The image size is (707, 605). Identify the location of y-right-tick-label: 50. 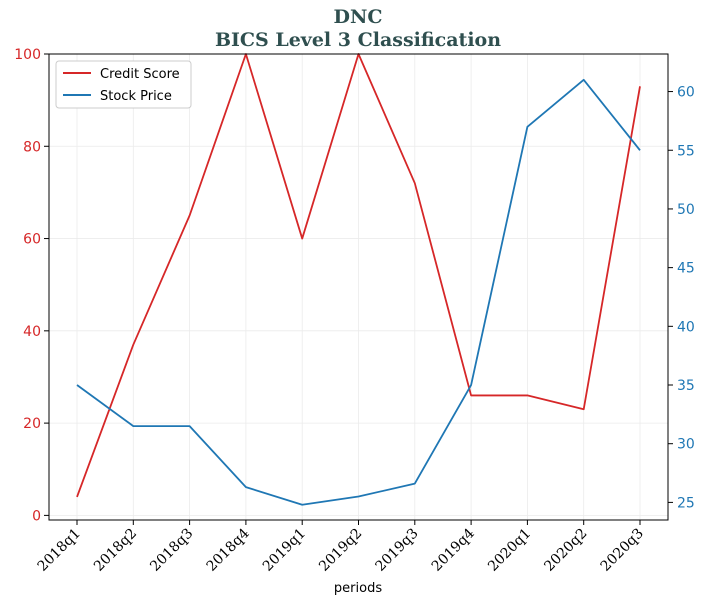
(686, 210).